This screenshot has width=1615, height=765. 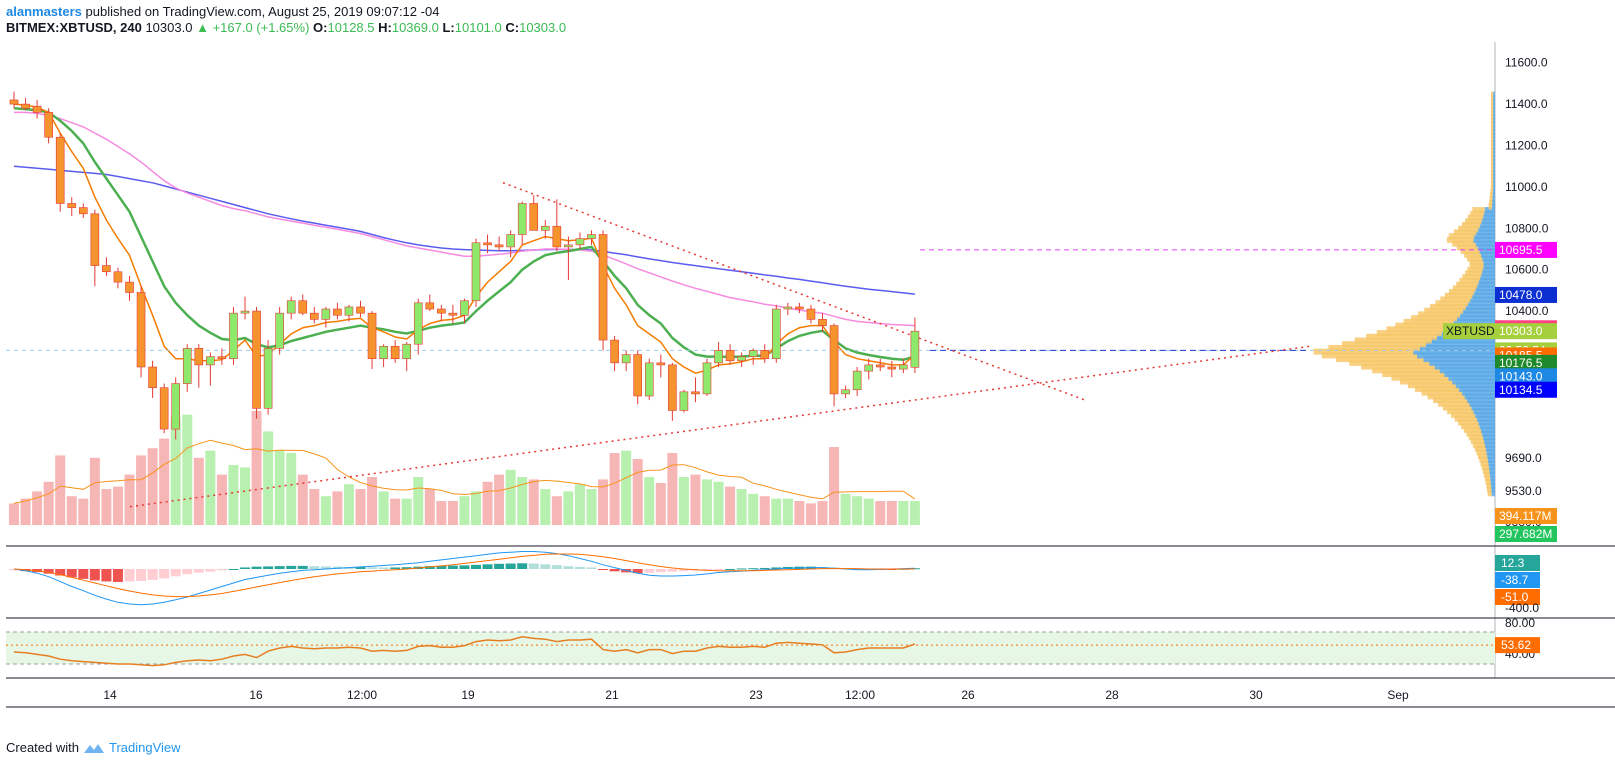 I want to click on rsi-line, so click(x=464, y=651).